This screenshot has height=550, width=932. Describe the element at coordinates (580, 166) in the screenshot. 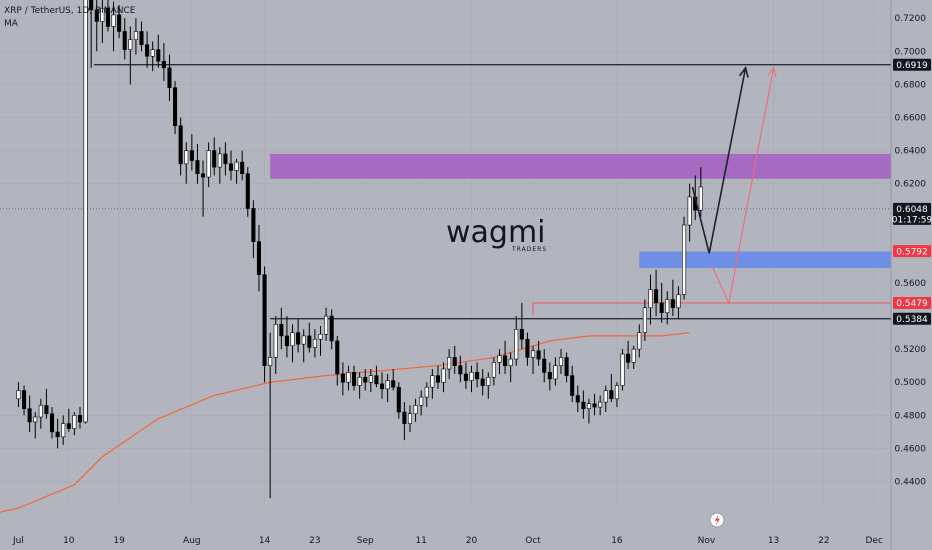

I see `resistance-zone` at that location.